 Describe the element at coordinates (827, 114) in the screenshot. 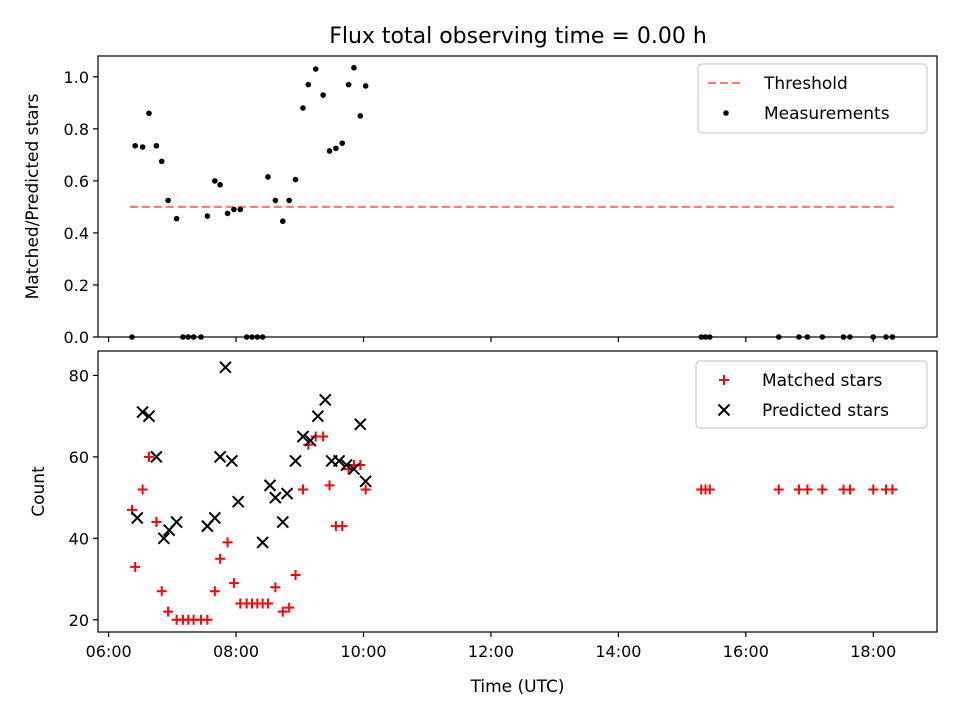

I see `legend-label: Measurements` at that location.